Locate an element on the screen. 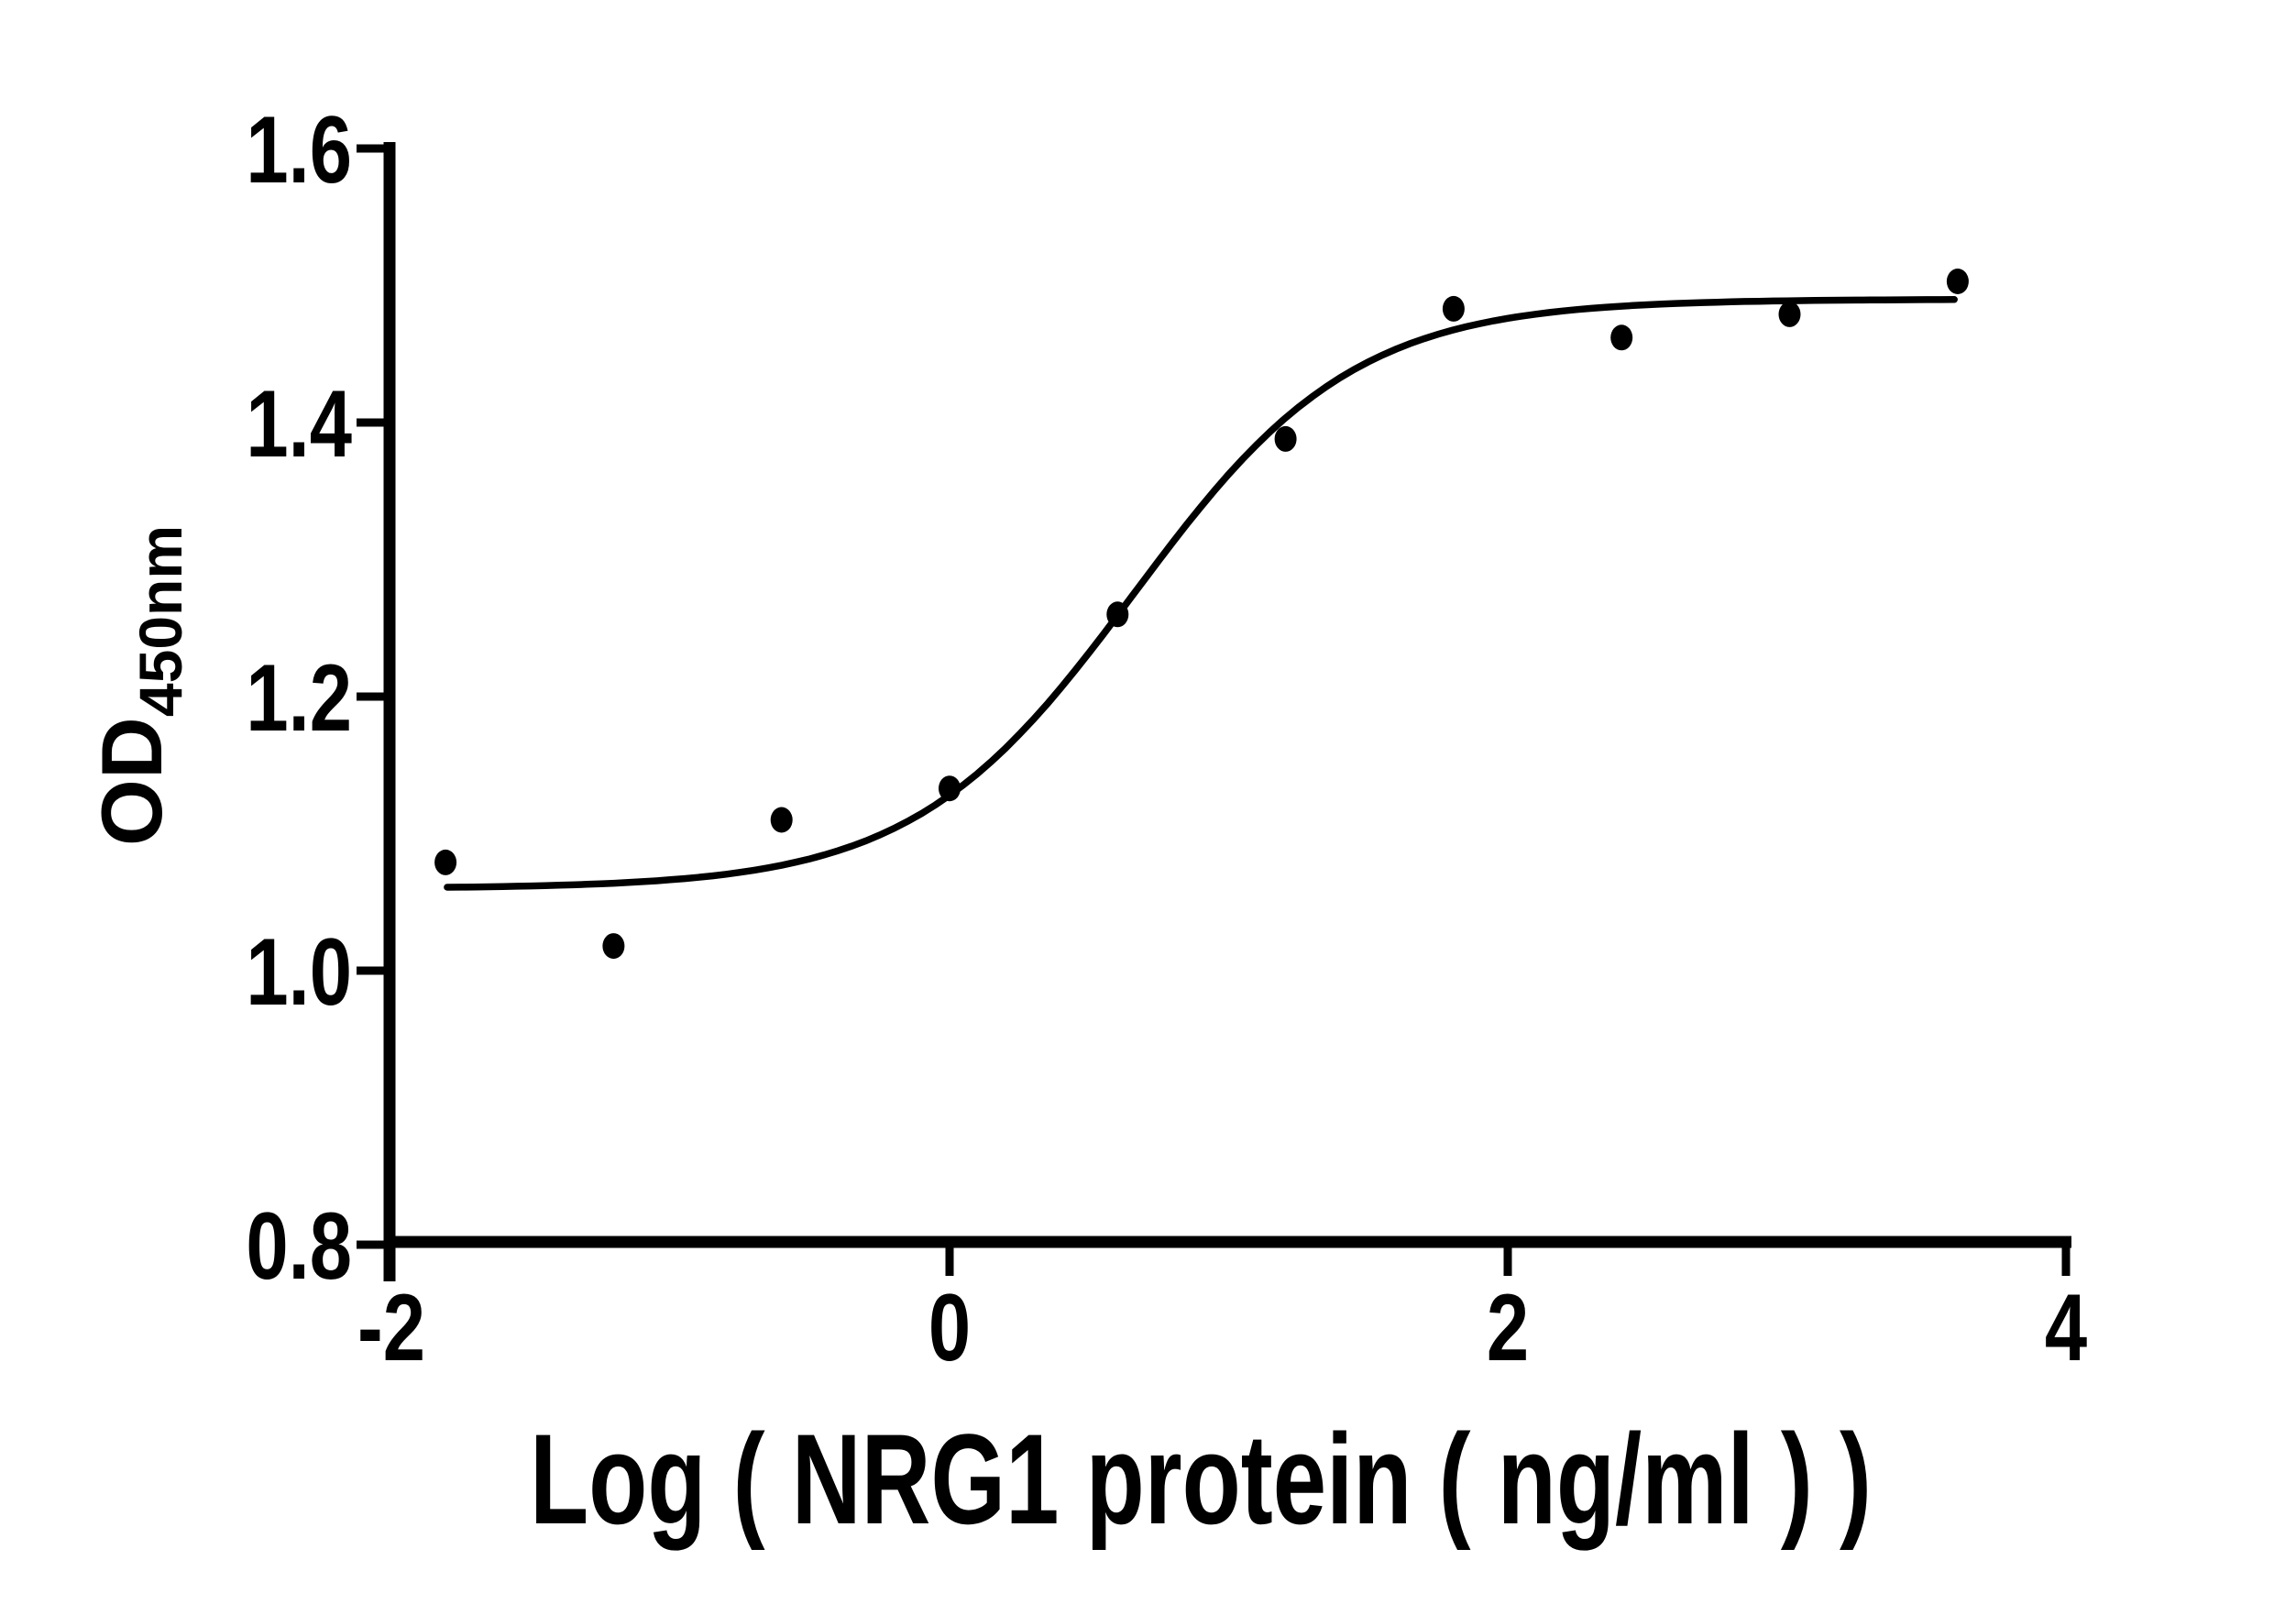 This screenshot has height=1604, width=2296. y-tick-label: 1.0 is located at coordinates (299, 972).